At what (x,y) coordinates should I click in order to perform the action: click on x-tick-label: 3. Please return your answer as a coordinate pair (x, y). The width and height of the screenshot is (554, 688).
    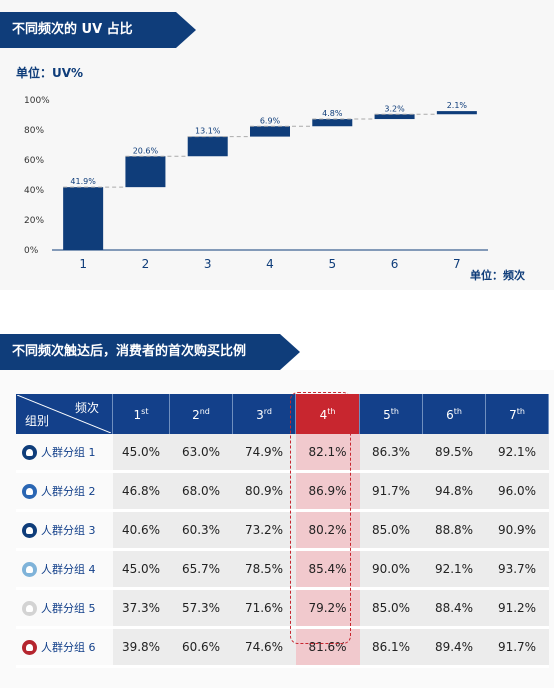
    Looking at the image, I should click on (208, 263).